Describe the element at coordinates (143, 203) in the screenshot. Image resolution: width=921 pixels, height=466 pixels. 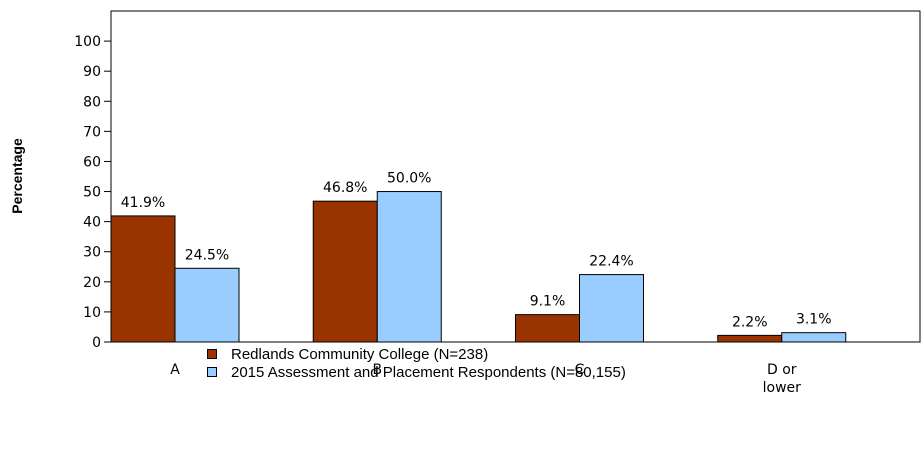
I see `data-label-series-1-0: 41.9%` at that location.